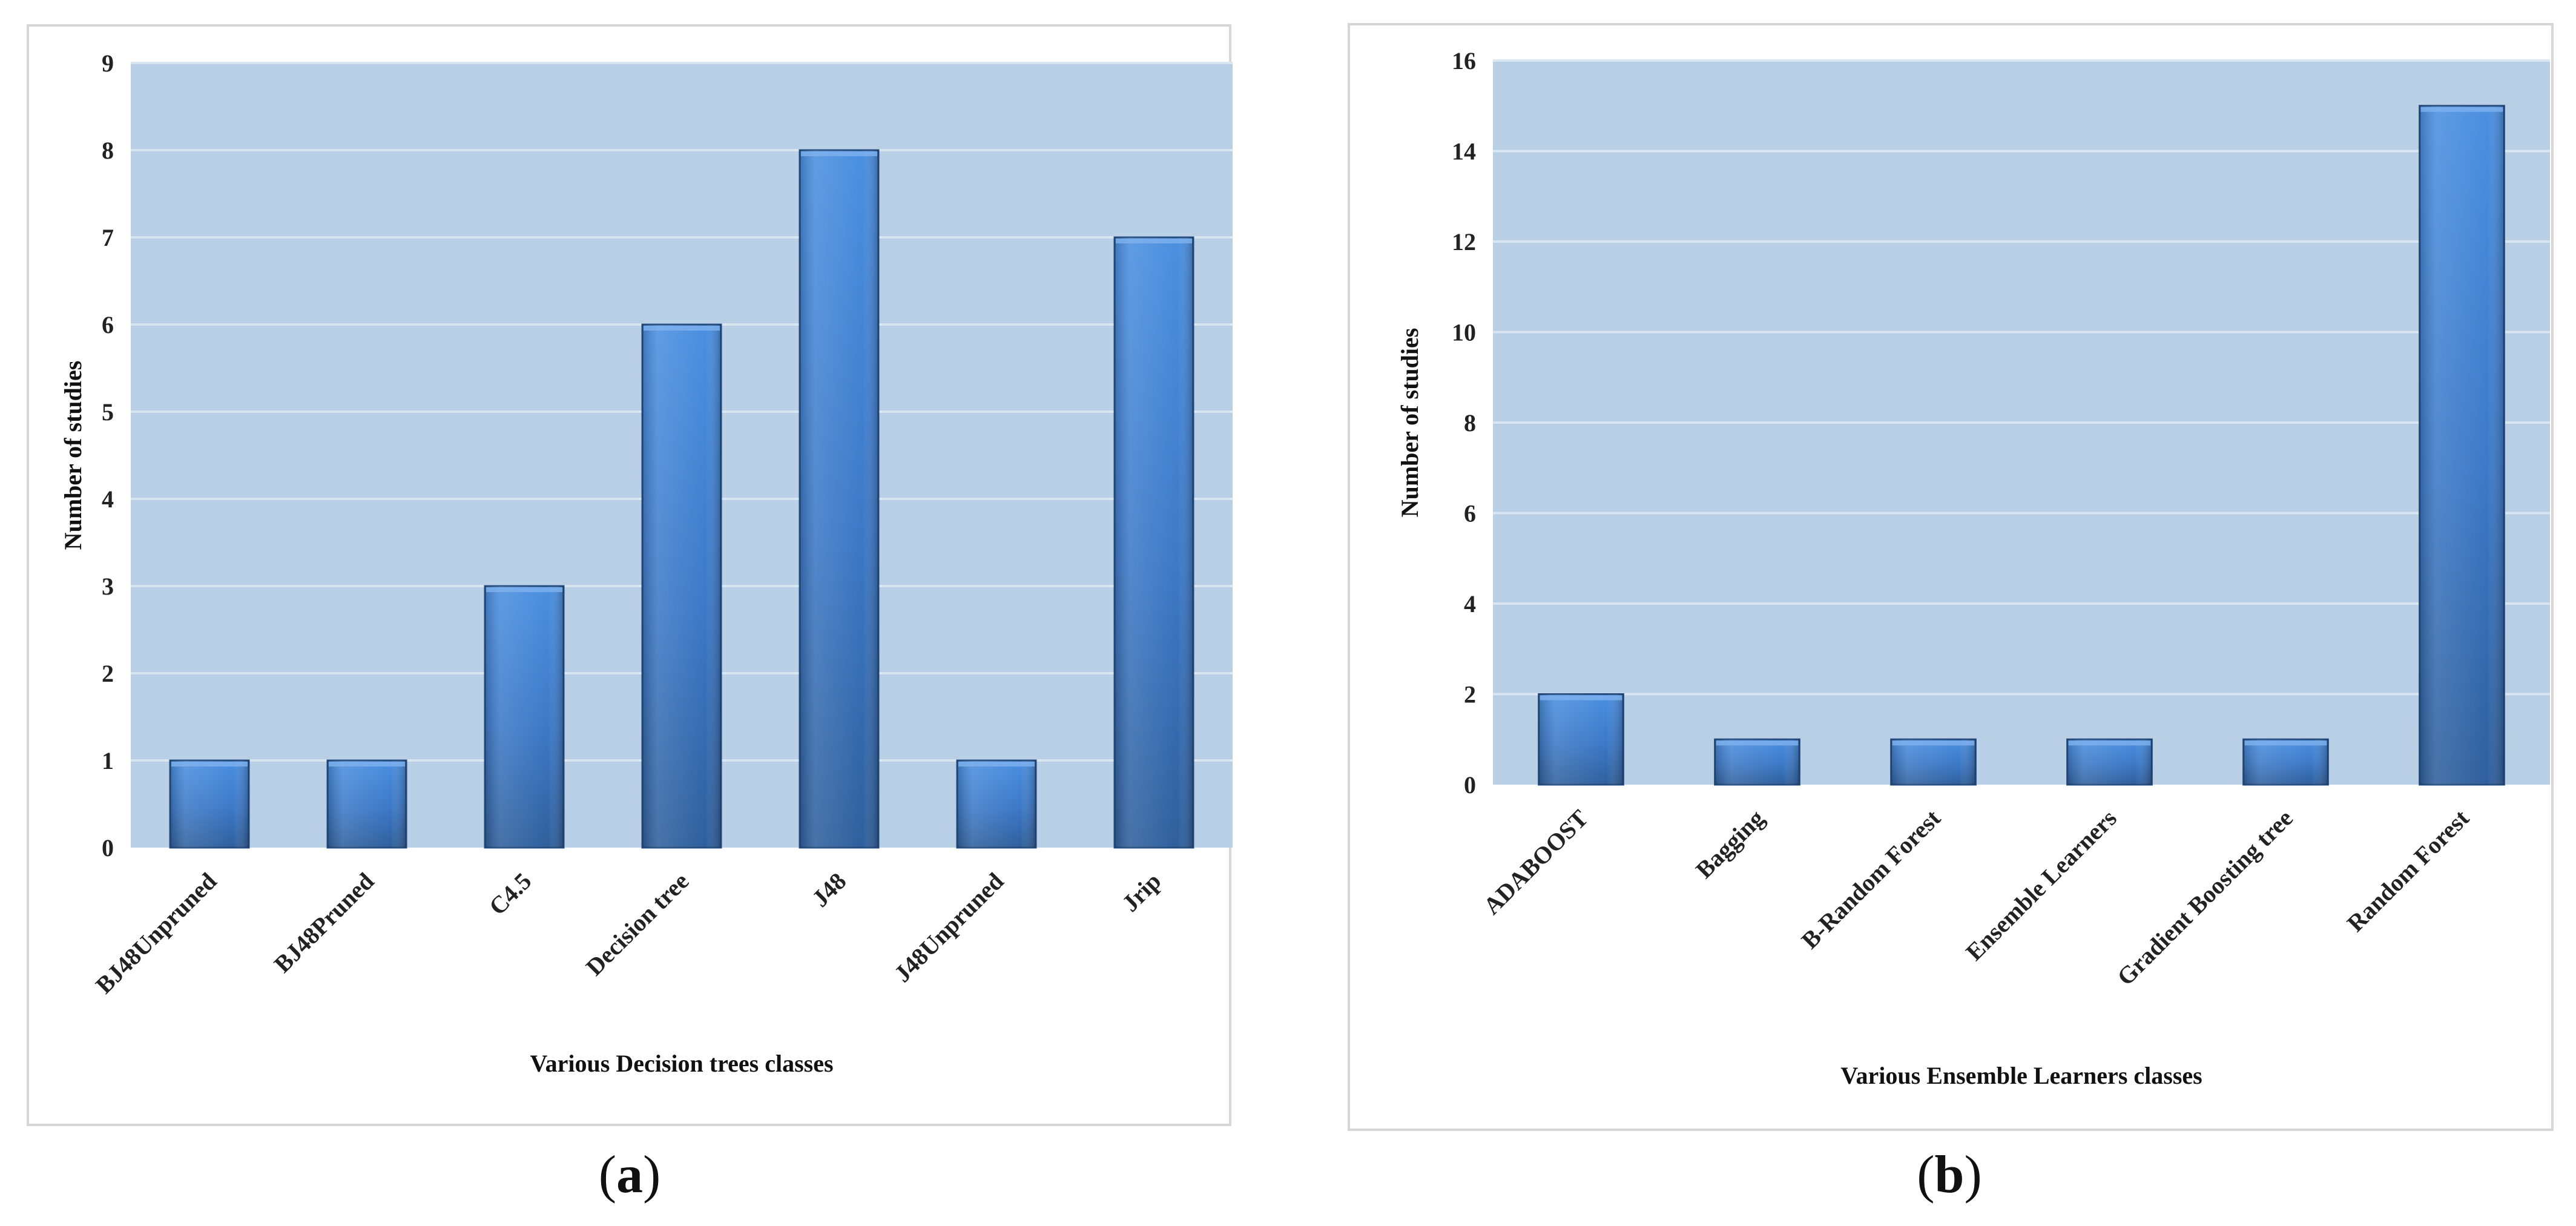 This screenshot has width=2576, height=1226. I want to click on x-tick-label: C4.5, so click(510, 894).